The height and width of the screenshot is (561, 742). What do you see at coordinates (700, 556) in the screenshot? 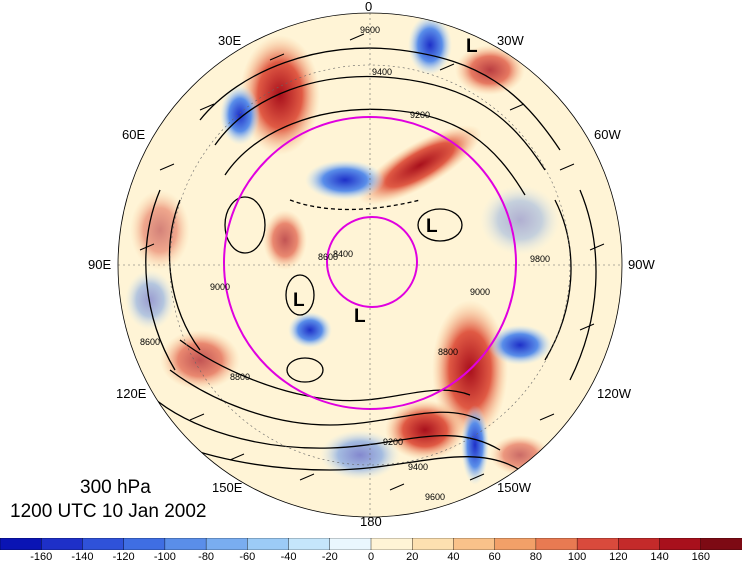
I see `colorbar-tick-label: 160` at bounding box center [700, 556].